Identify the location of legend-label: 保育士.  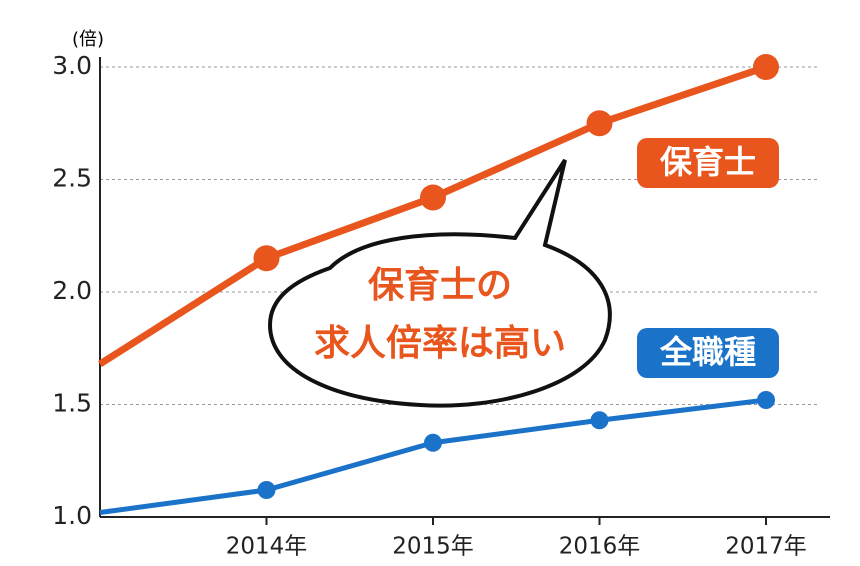
(708, 162).